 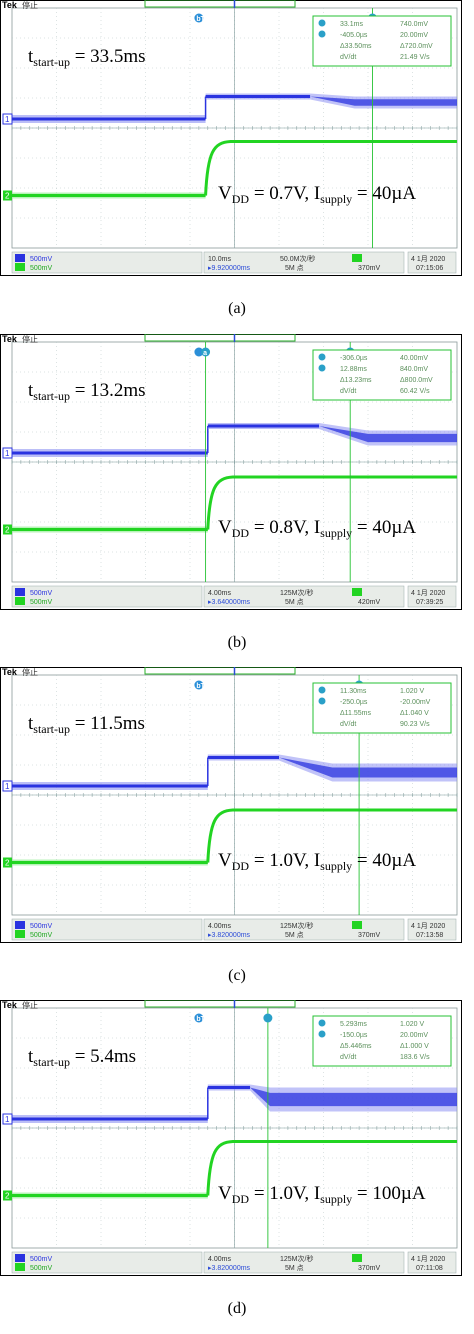 I want to click on ch1-scale: 500mV, so click(x=41, y=1259).